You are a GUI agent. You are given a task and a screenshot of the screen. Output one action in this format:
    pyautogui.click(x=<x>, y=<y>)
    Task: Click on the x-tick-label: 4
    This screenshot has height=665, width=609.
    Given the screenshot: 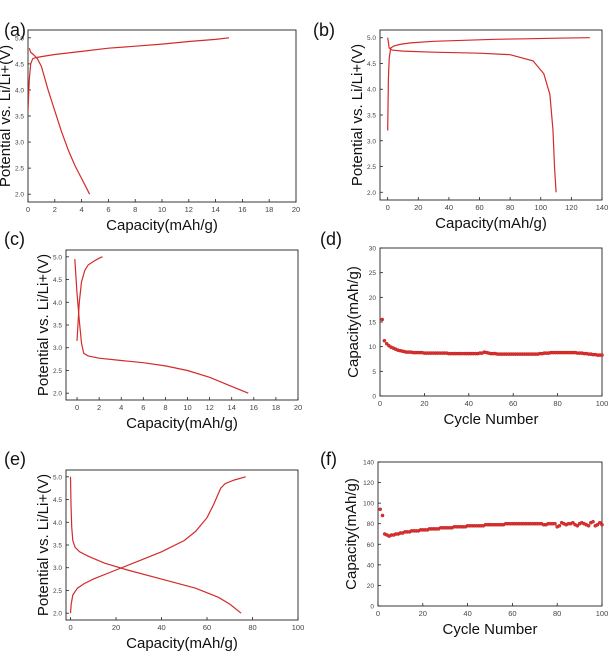 What is the action you would take?
    pyautogui.click(x=82, y=209)
    